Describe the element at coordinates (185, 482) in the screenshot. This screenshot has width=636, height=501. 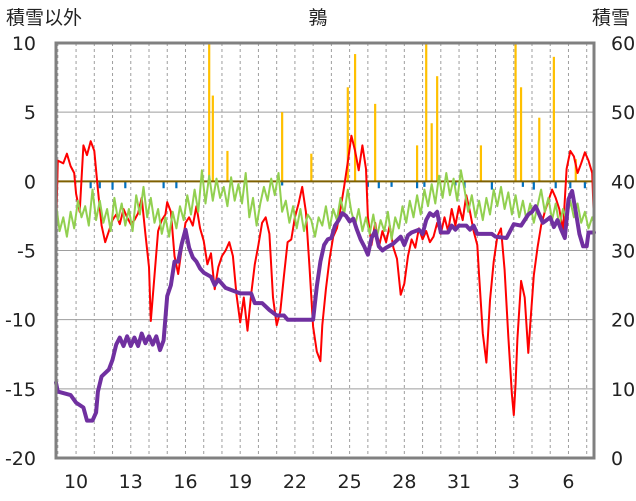
I see `x-tick-label: 16` at that location.